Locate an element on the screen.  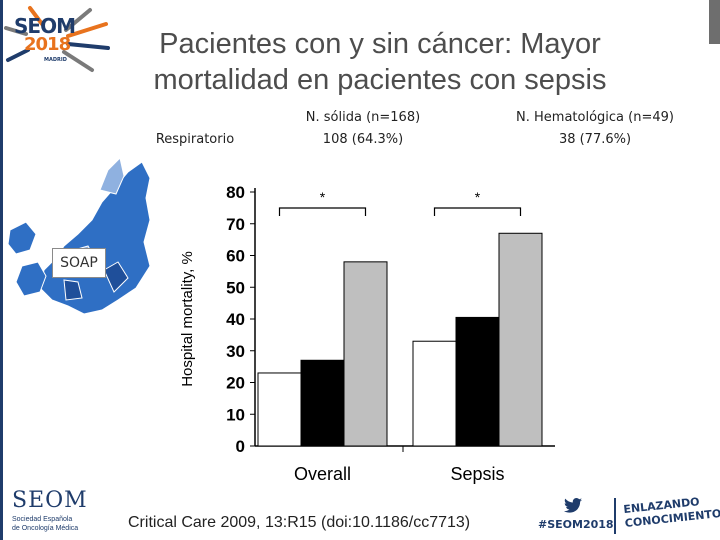
logo-rays-icon is located at coordinates (57, 39).